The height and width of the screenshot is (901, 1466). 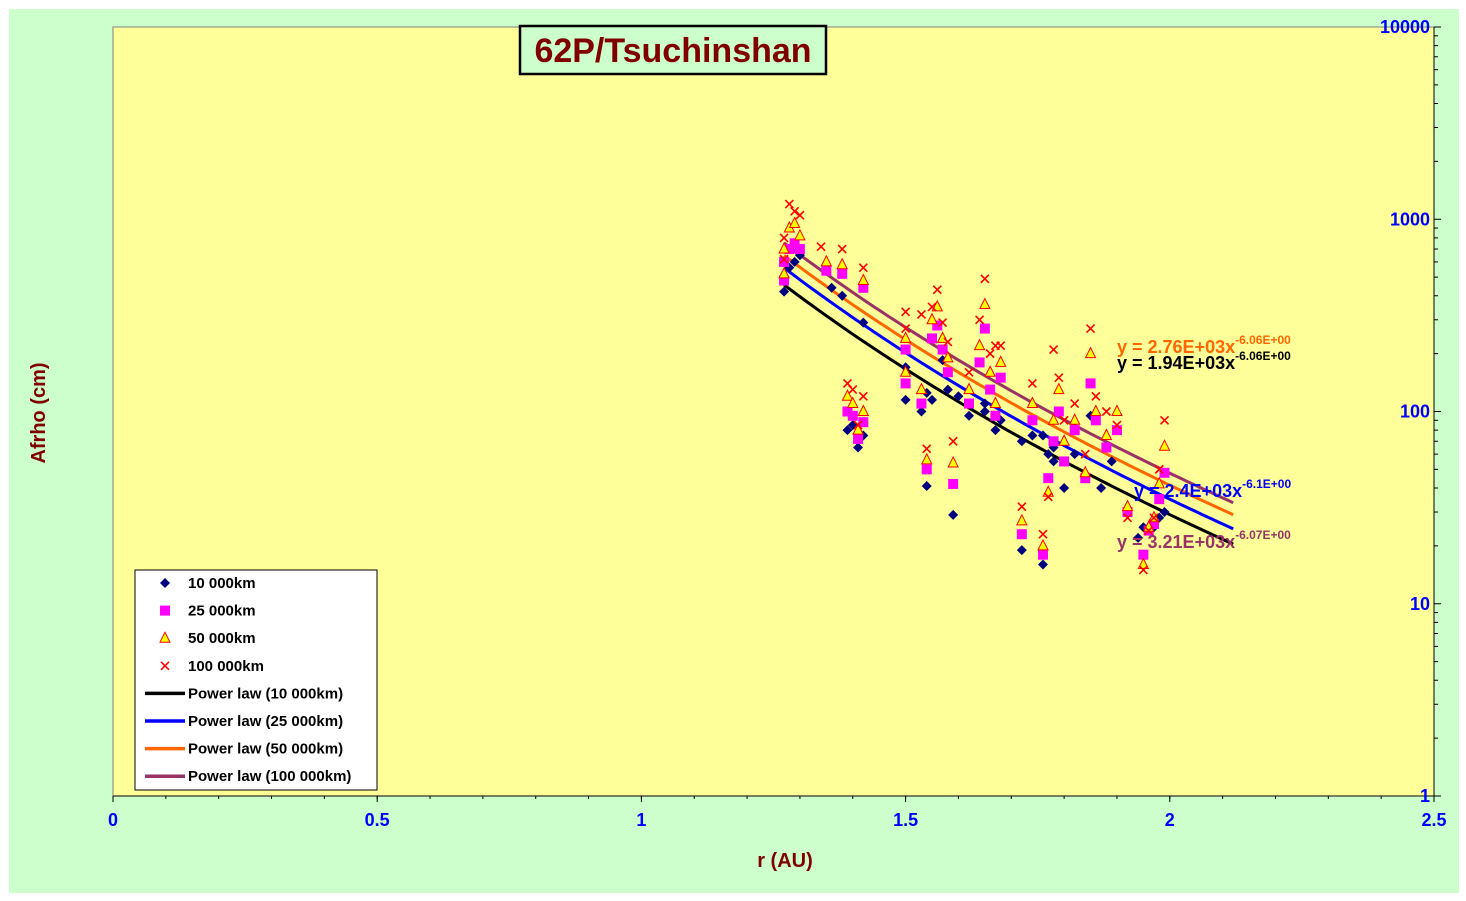 What do you see at coordinates (1204, 361) in the screenshot?
I see `fit-equation: y = 1.94E+03x-6.06E+00` at bounding box center [1204, 361].